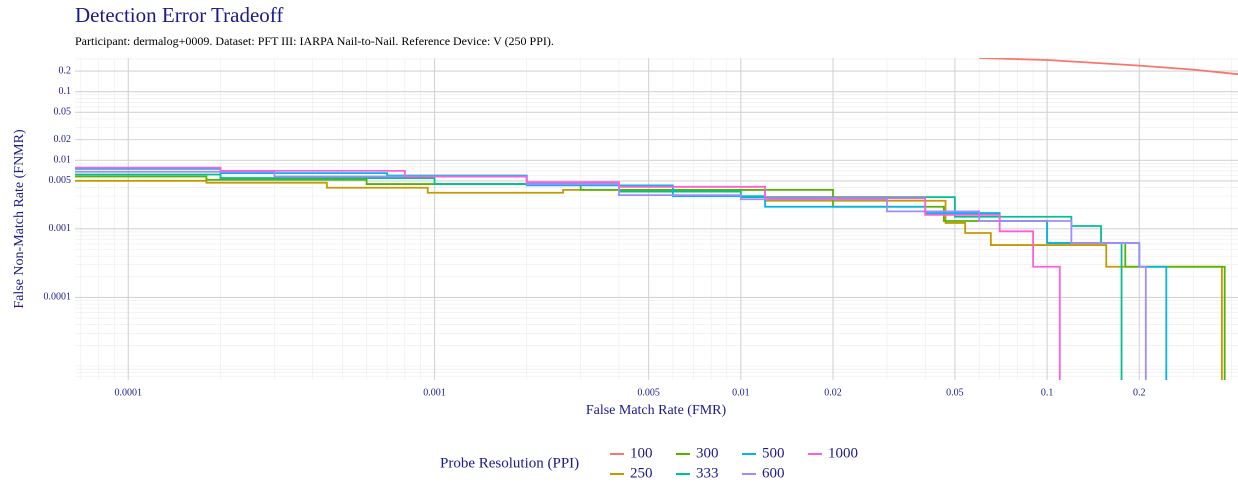 The width and height of the screenshot is (1238, 490). I want to click on legend-label: 100, so click(641, 453).